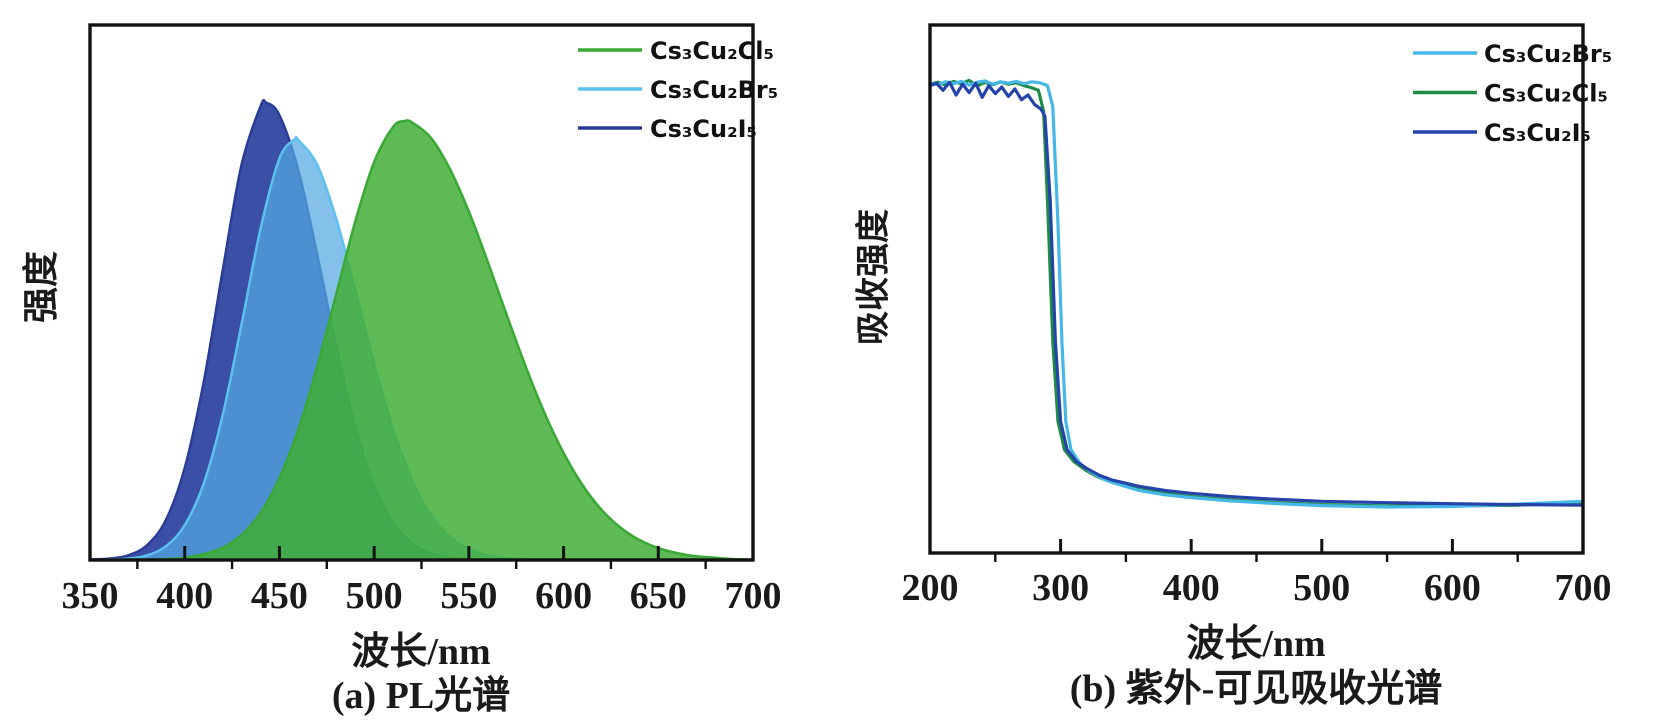 This screenshot has width=1654, height=720. I want to click on panel-b-caption: (b) 紫外-可见吸收光谱, so click(1256, 689).